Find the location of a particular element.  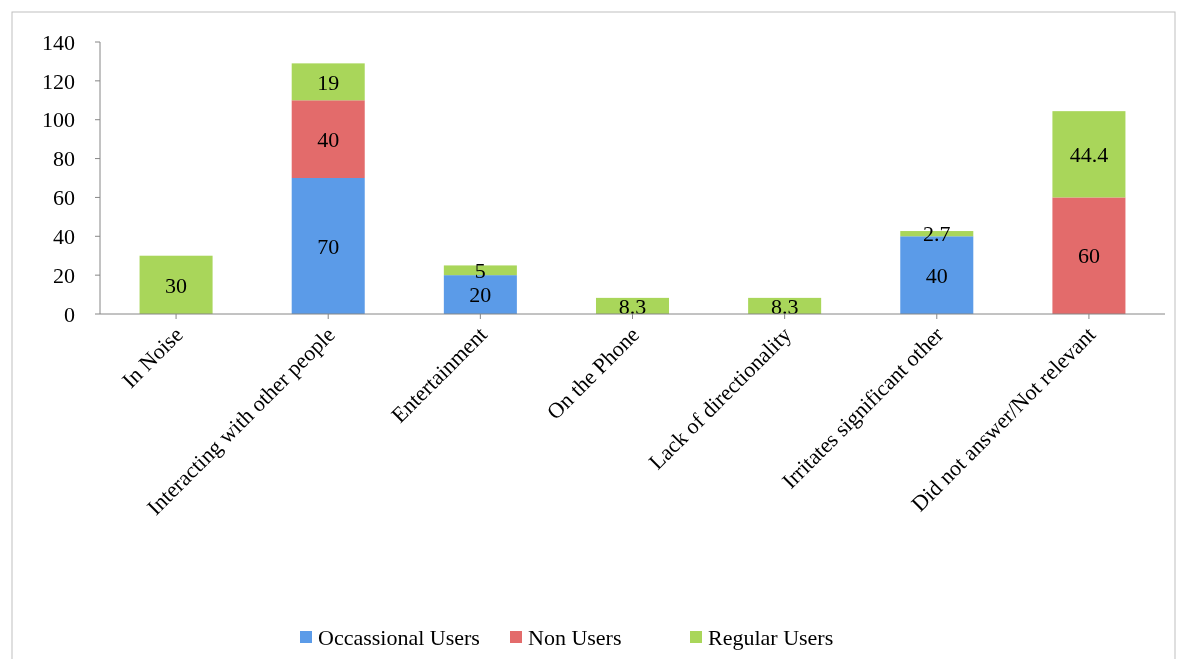

data-label: 2.7 is located at coordinates (937, 234).